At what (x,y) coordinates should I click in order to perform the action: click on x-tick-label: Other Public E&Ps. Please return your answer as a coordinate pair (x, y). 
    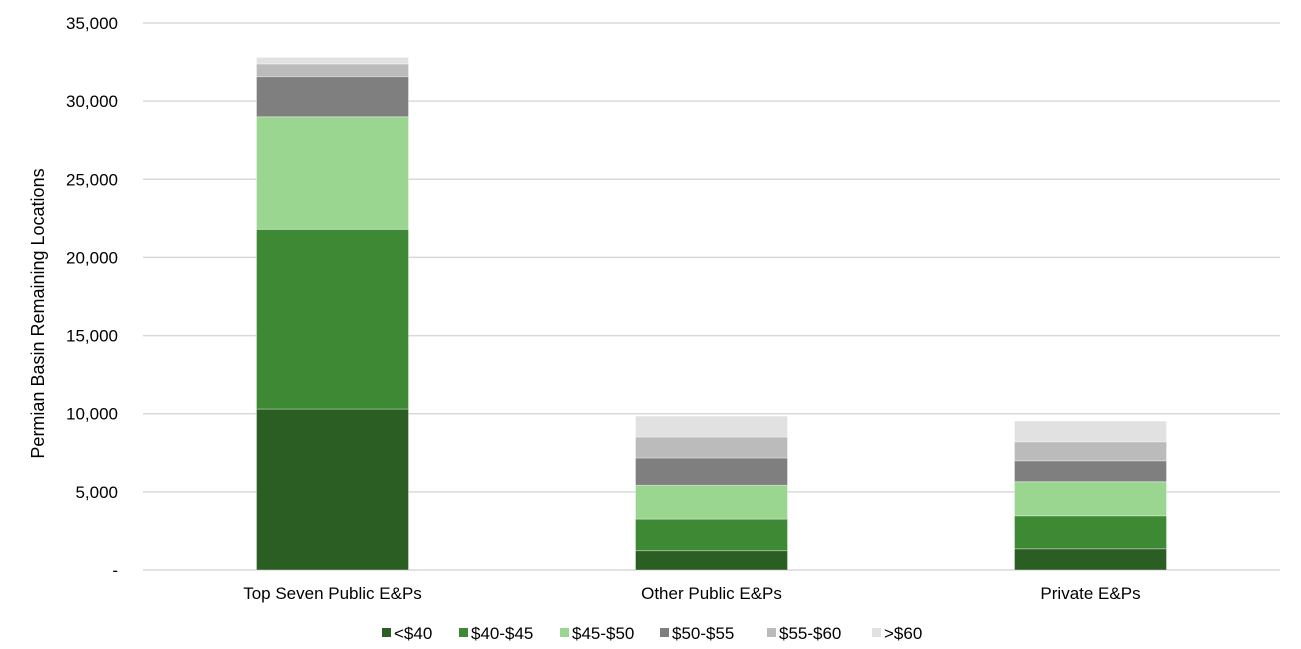
    Looking at the image, I should click on (711, 593).